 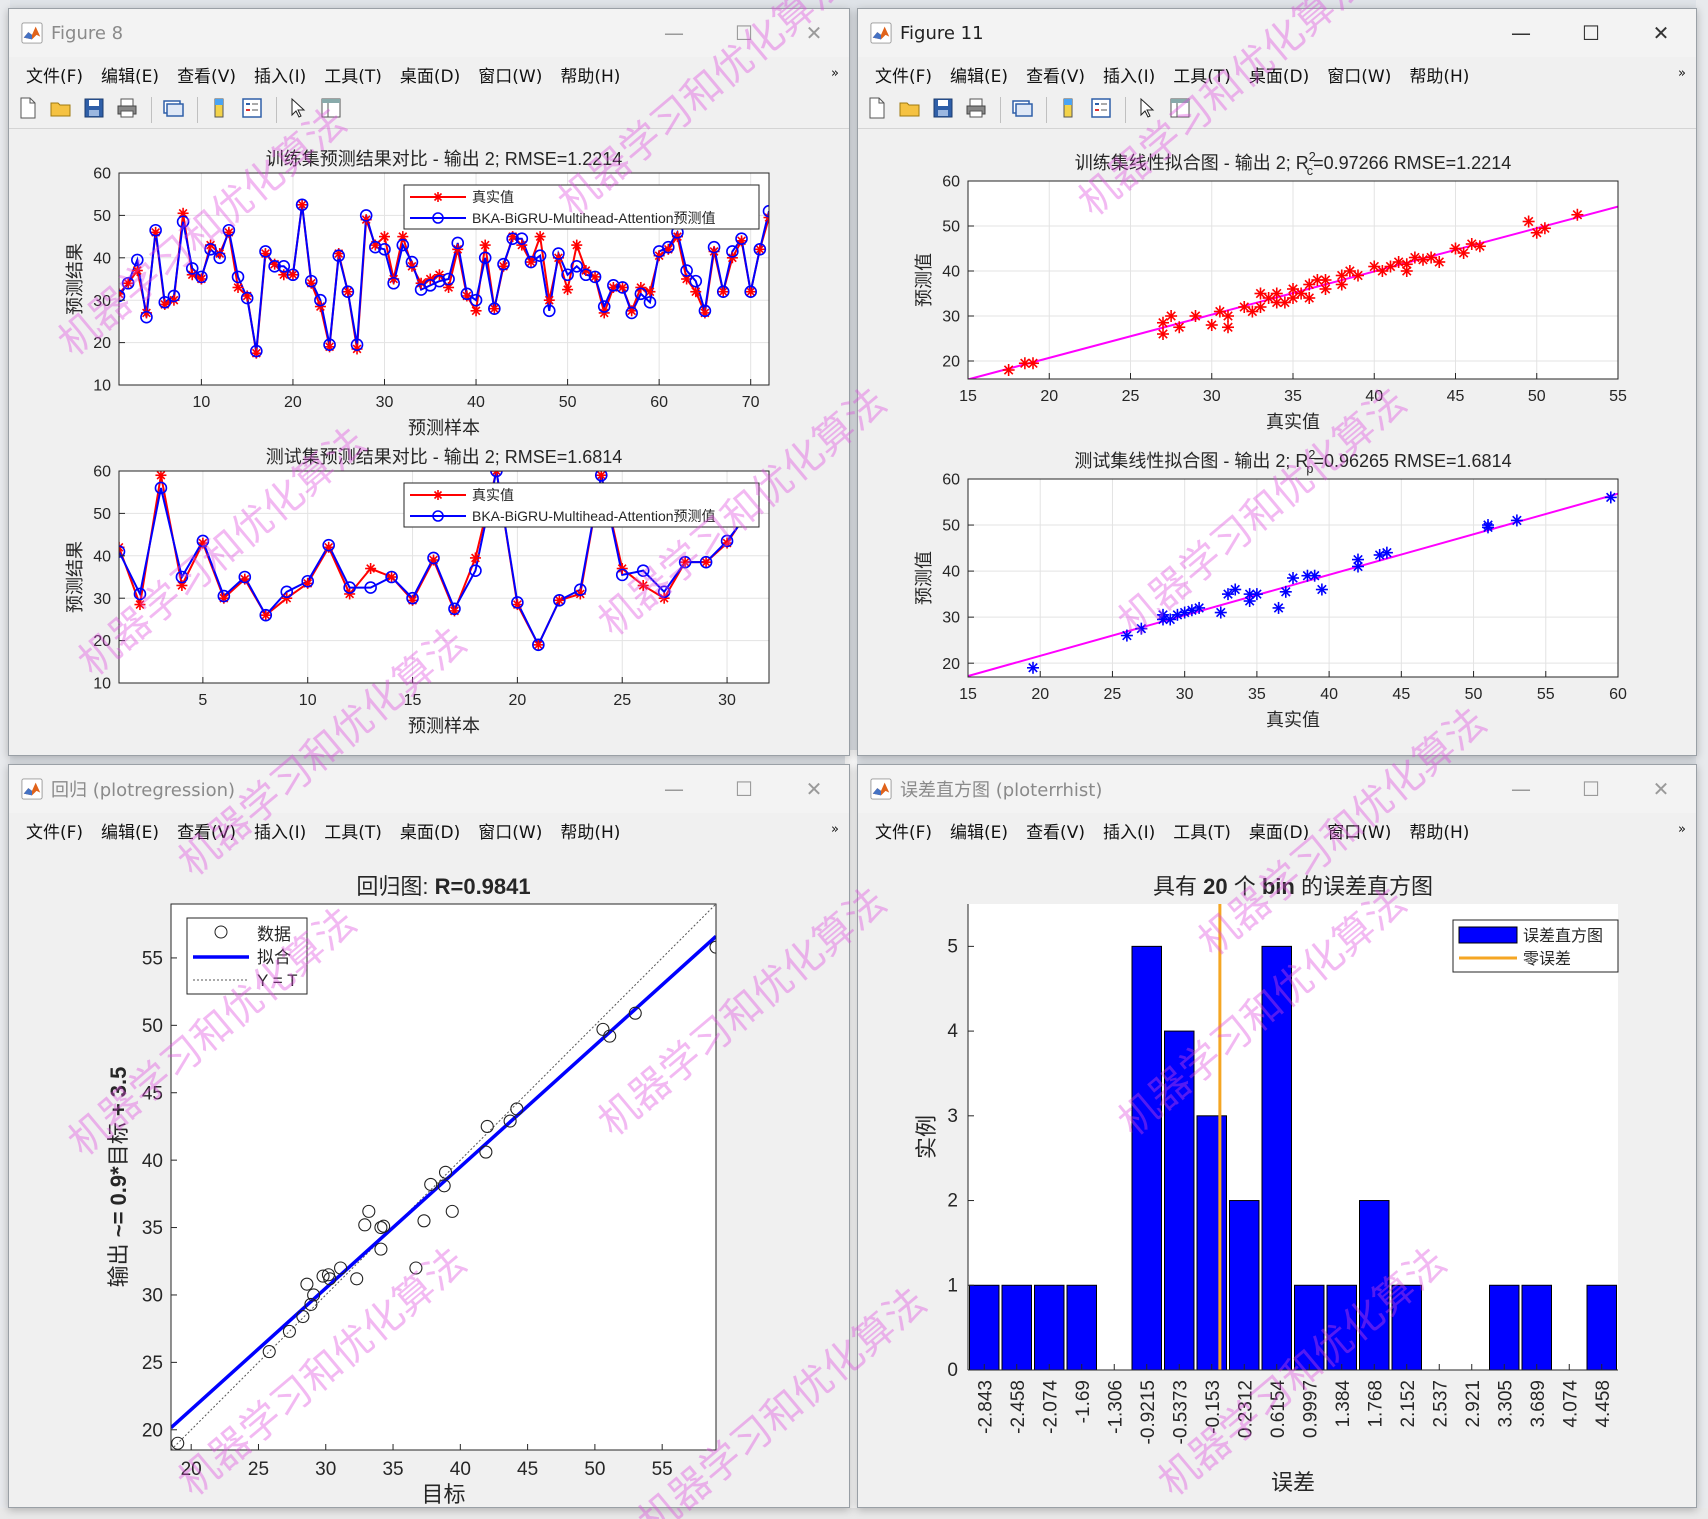 I want to click on title-bar: Figure 8 — ☐ ✕, so click(x=429, y=33).